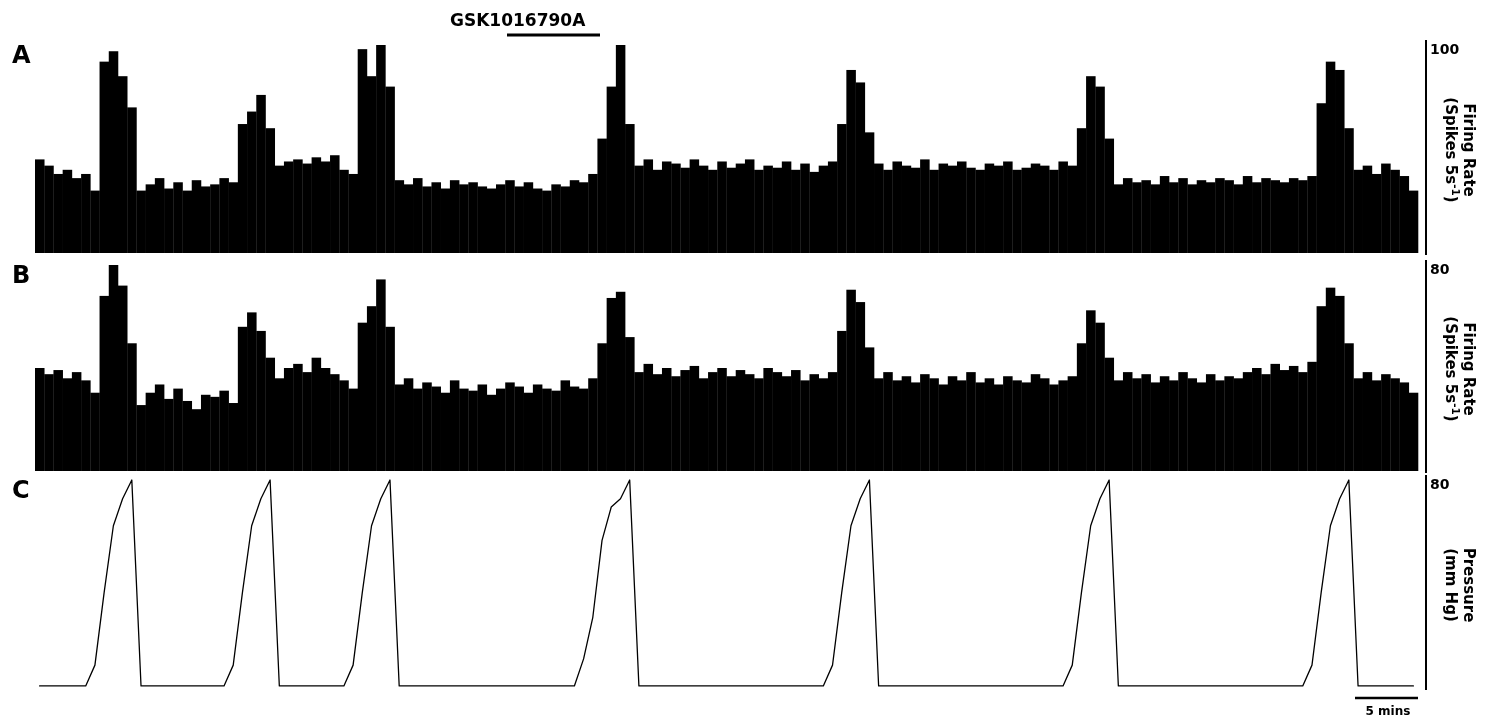 The image size is (1497, 720). What do you see at coordinates (518, 20) in the screenshot?
I see `text: GSK1016790A` at bounding box center [518, 20].